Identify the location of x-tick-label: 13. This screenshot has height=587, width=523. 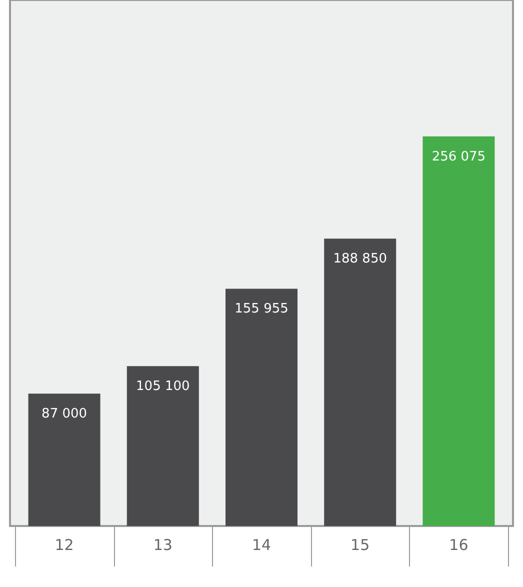
(162, 545).